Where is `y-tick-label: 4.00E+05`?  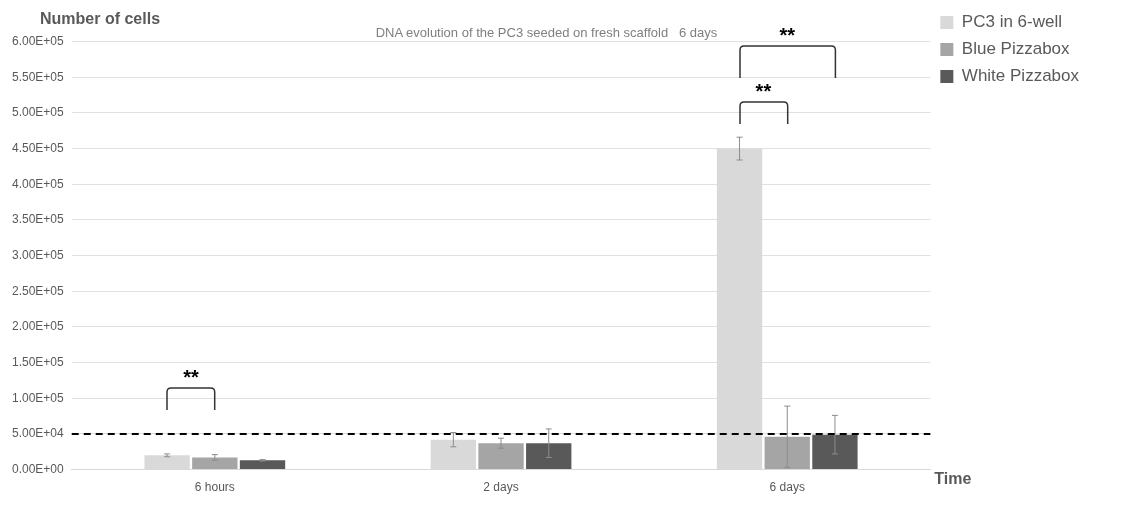 y-tick-label: 4.00E+05 is located at coordinates (38, 183).